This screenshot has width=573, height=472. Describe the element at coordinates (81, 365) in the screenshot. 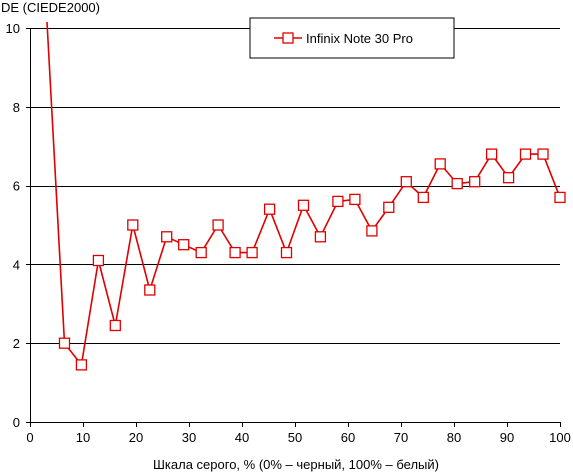

I see `data-point-9.7` at that location.